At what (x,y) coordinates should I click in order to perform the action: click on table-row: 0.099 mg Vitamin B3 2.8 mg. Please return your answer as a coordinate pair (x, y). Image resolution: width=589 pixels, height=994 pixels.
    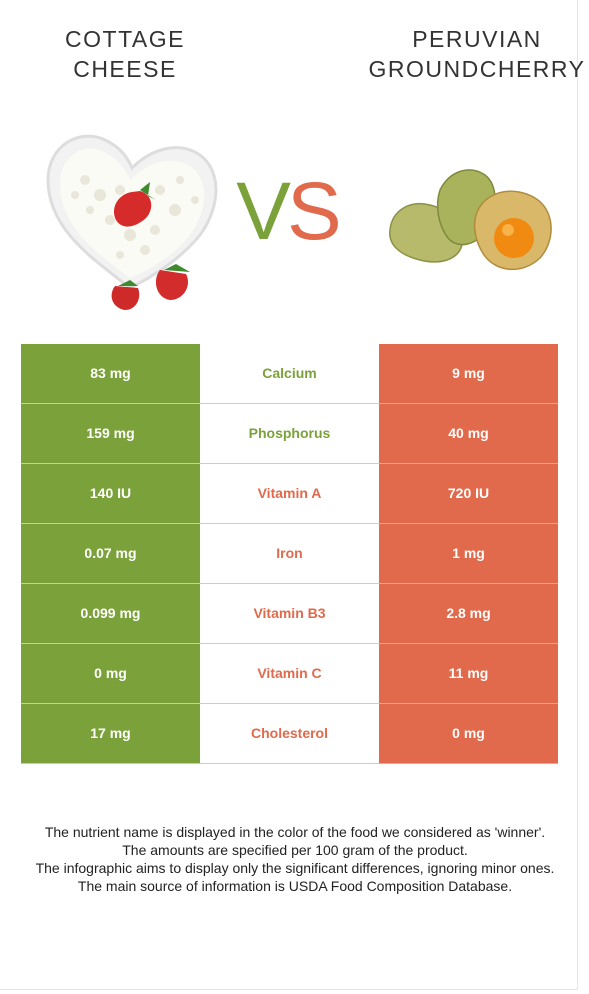
    Looking at the image, I should click on (289, 614).